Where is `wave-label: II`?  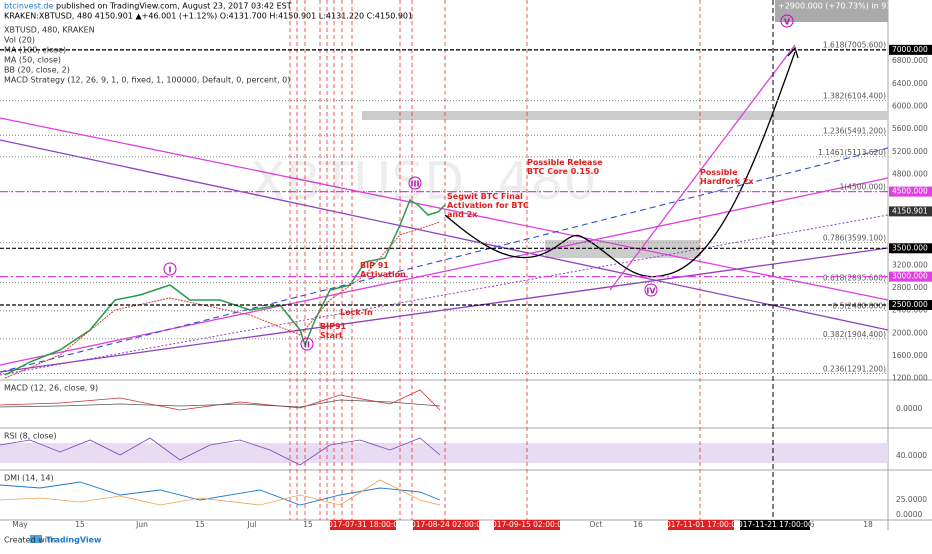
wave-label: II is located at coordinates (307, 345).